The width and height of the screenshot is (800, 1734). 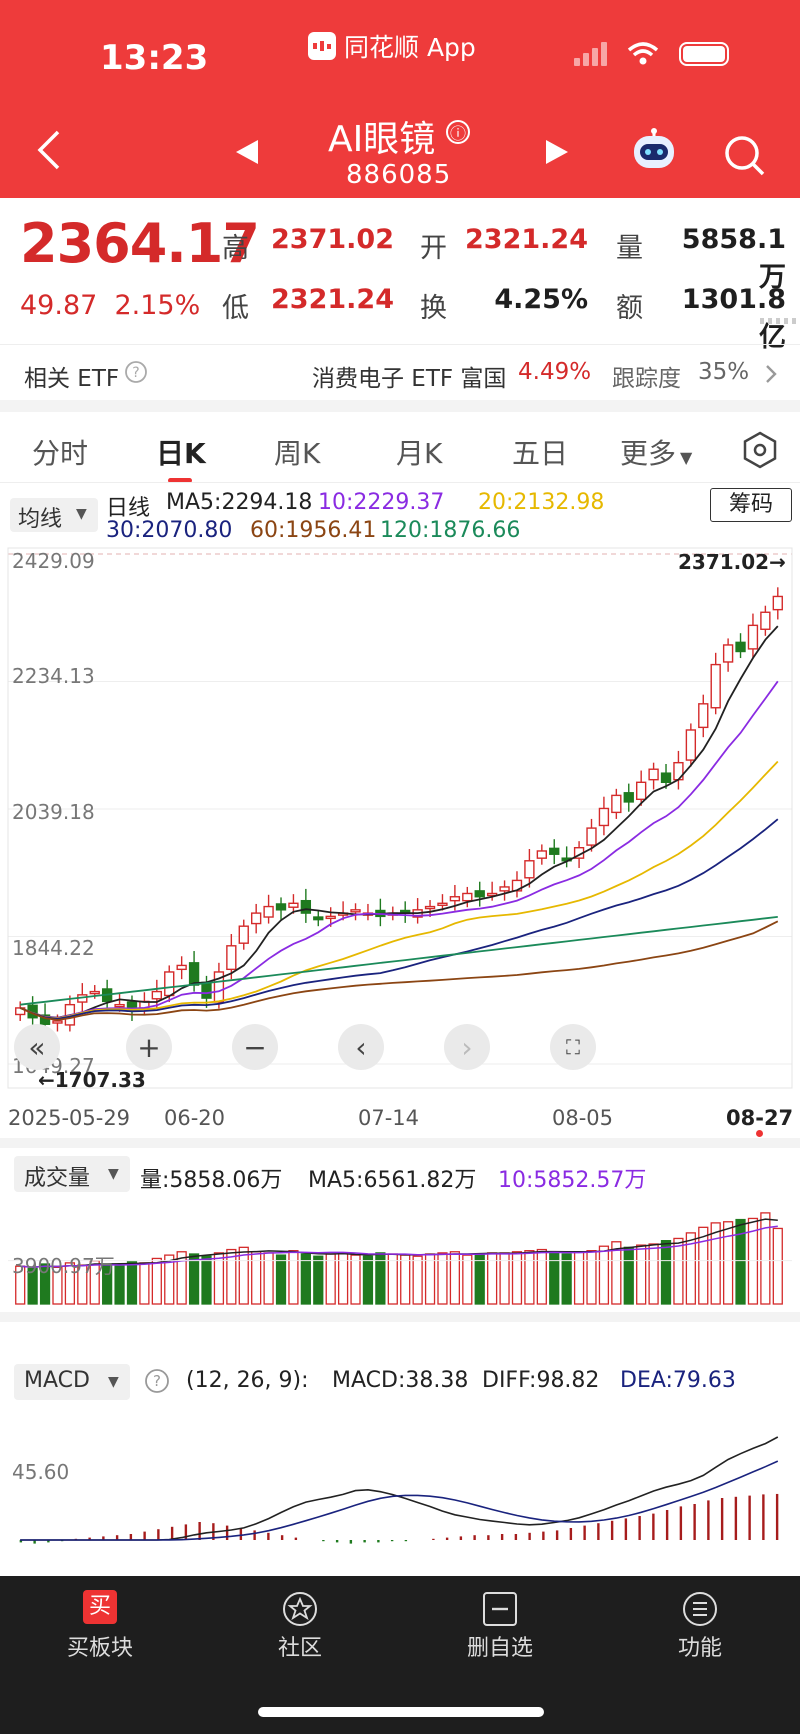 I want to click on open-value: 2321.24, so click(x=526, y=239).